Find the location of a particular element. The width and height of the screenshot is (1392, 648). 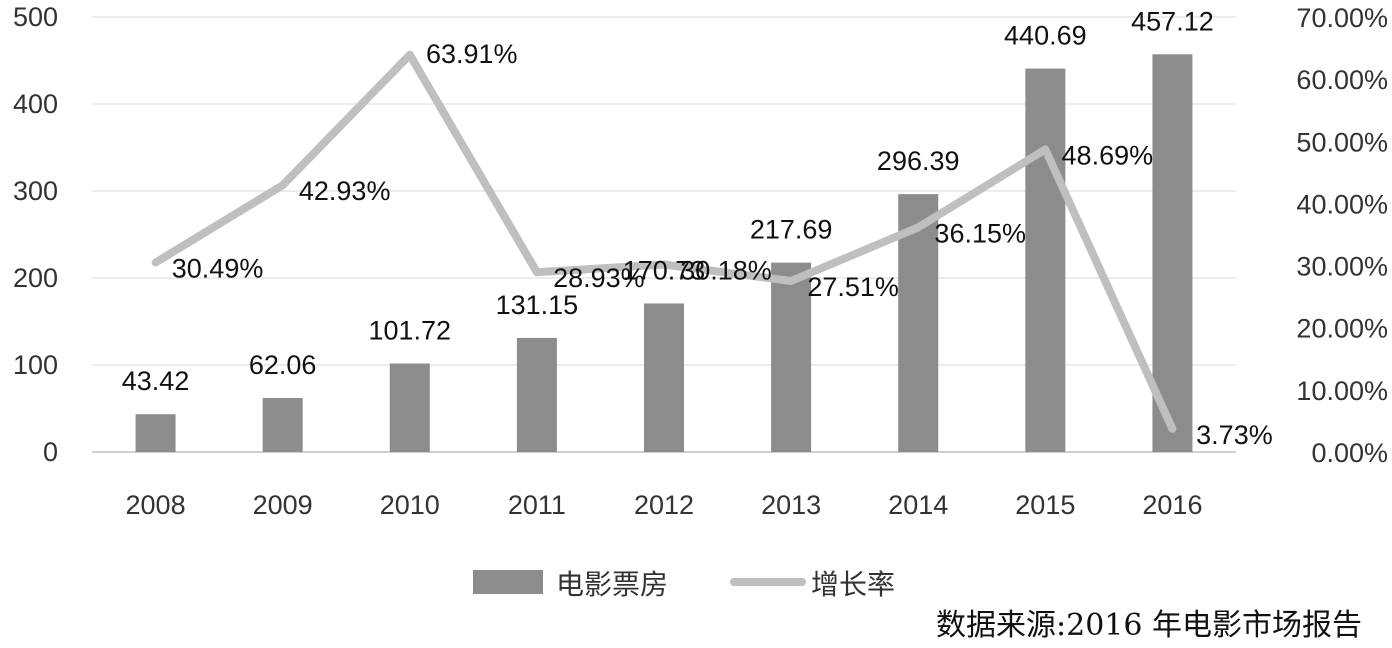

growth-value-label: 42.93% is located at coordinates (345, 191).